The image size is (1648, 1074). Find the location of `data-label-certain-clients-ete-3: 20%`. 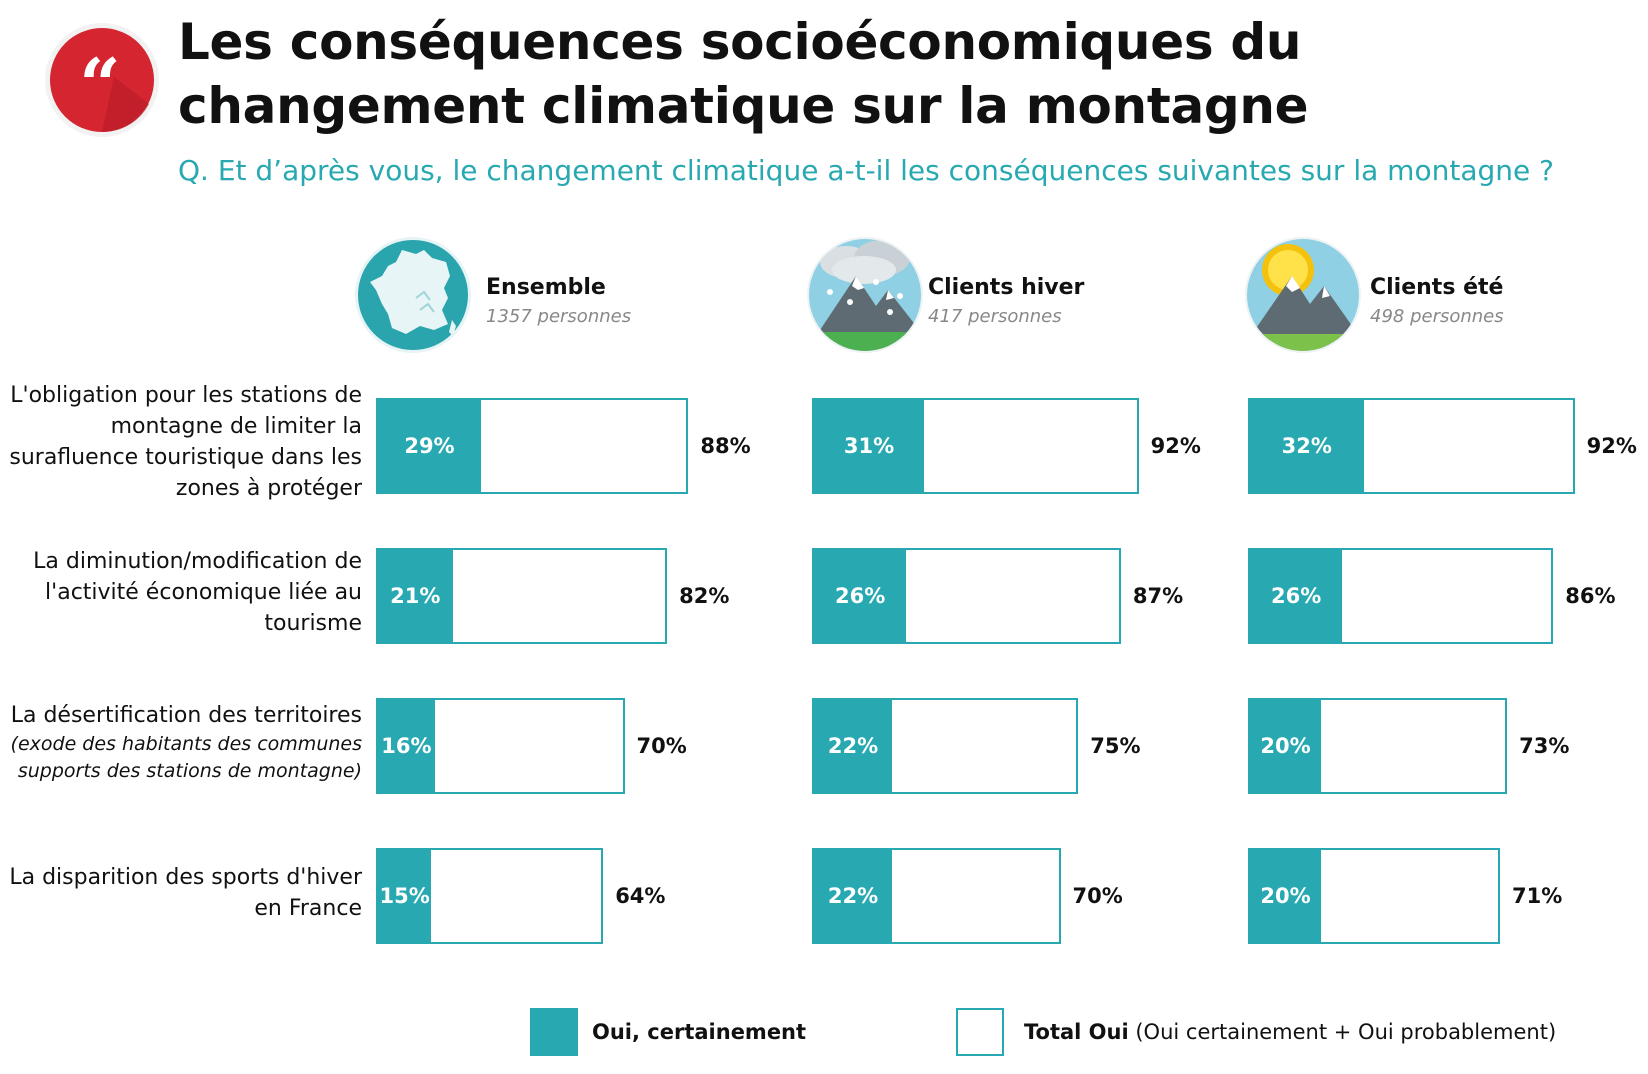

data-label-certain-clients-ete-3: 20% is located at coordinates (1285, 746).